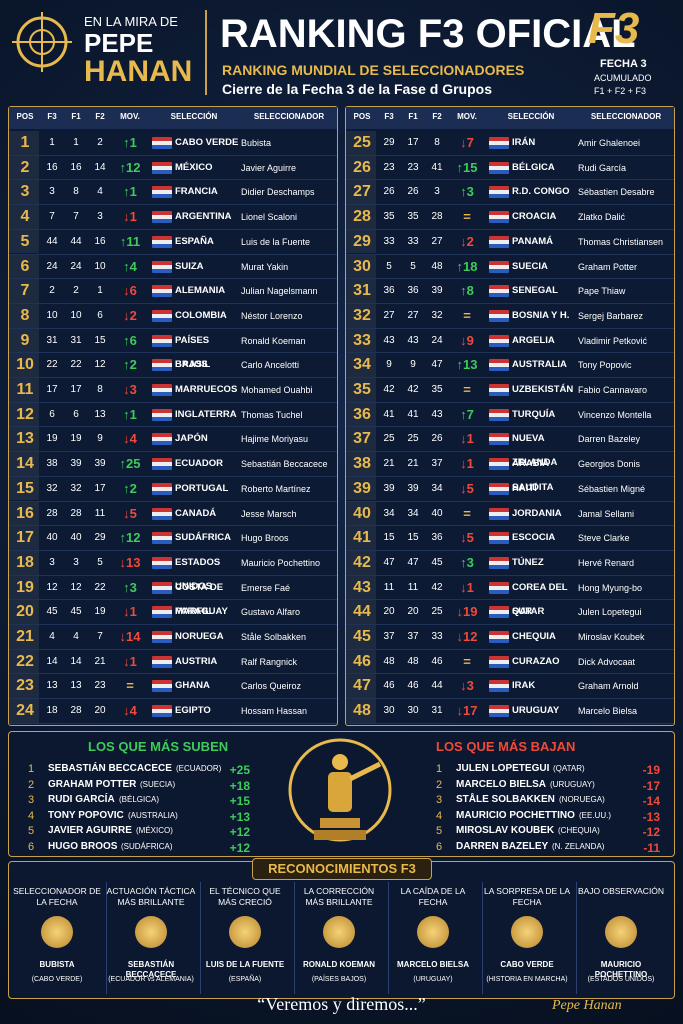 Image resolution: width=683 pixels, height=1024 pixels. I want to click on table-header, so click(173, 118).